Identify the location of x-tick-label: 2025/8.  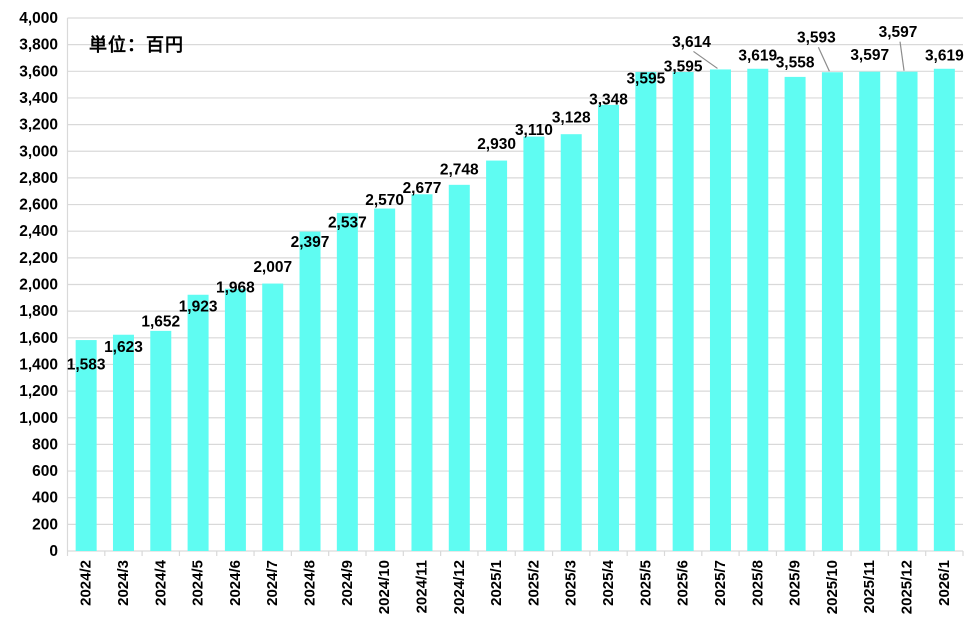
(757, 583).